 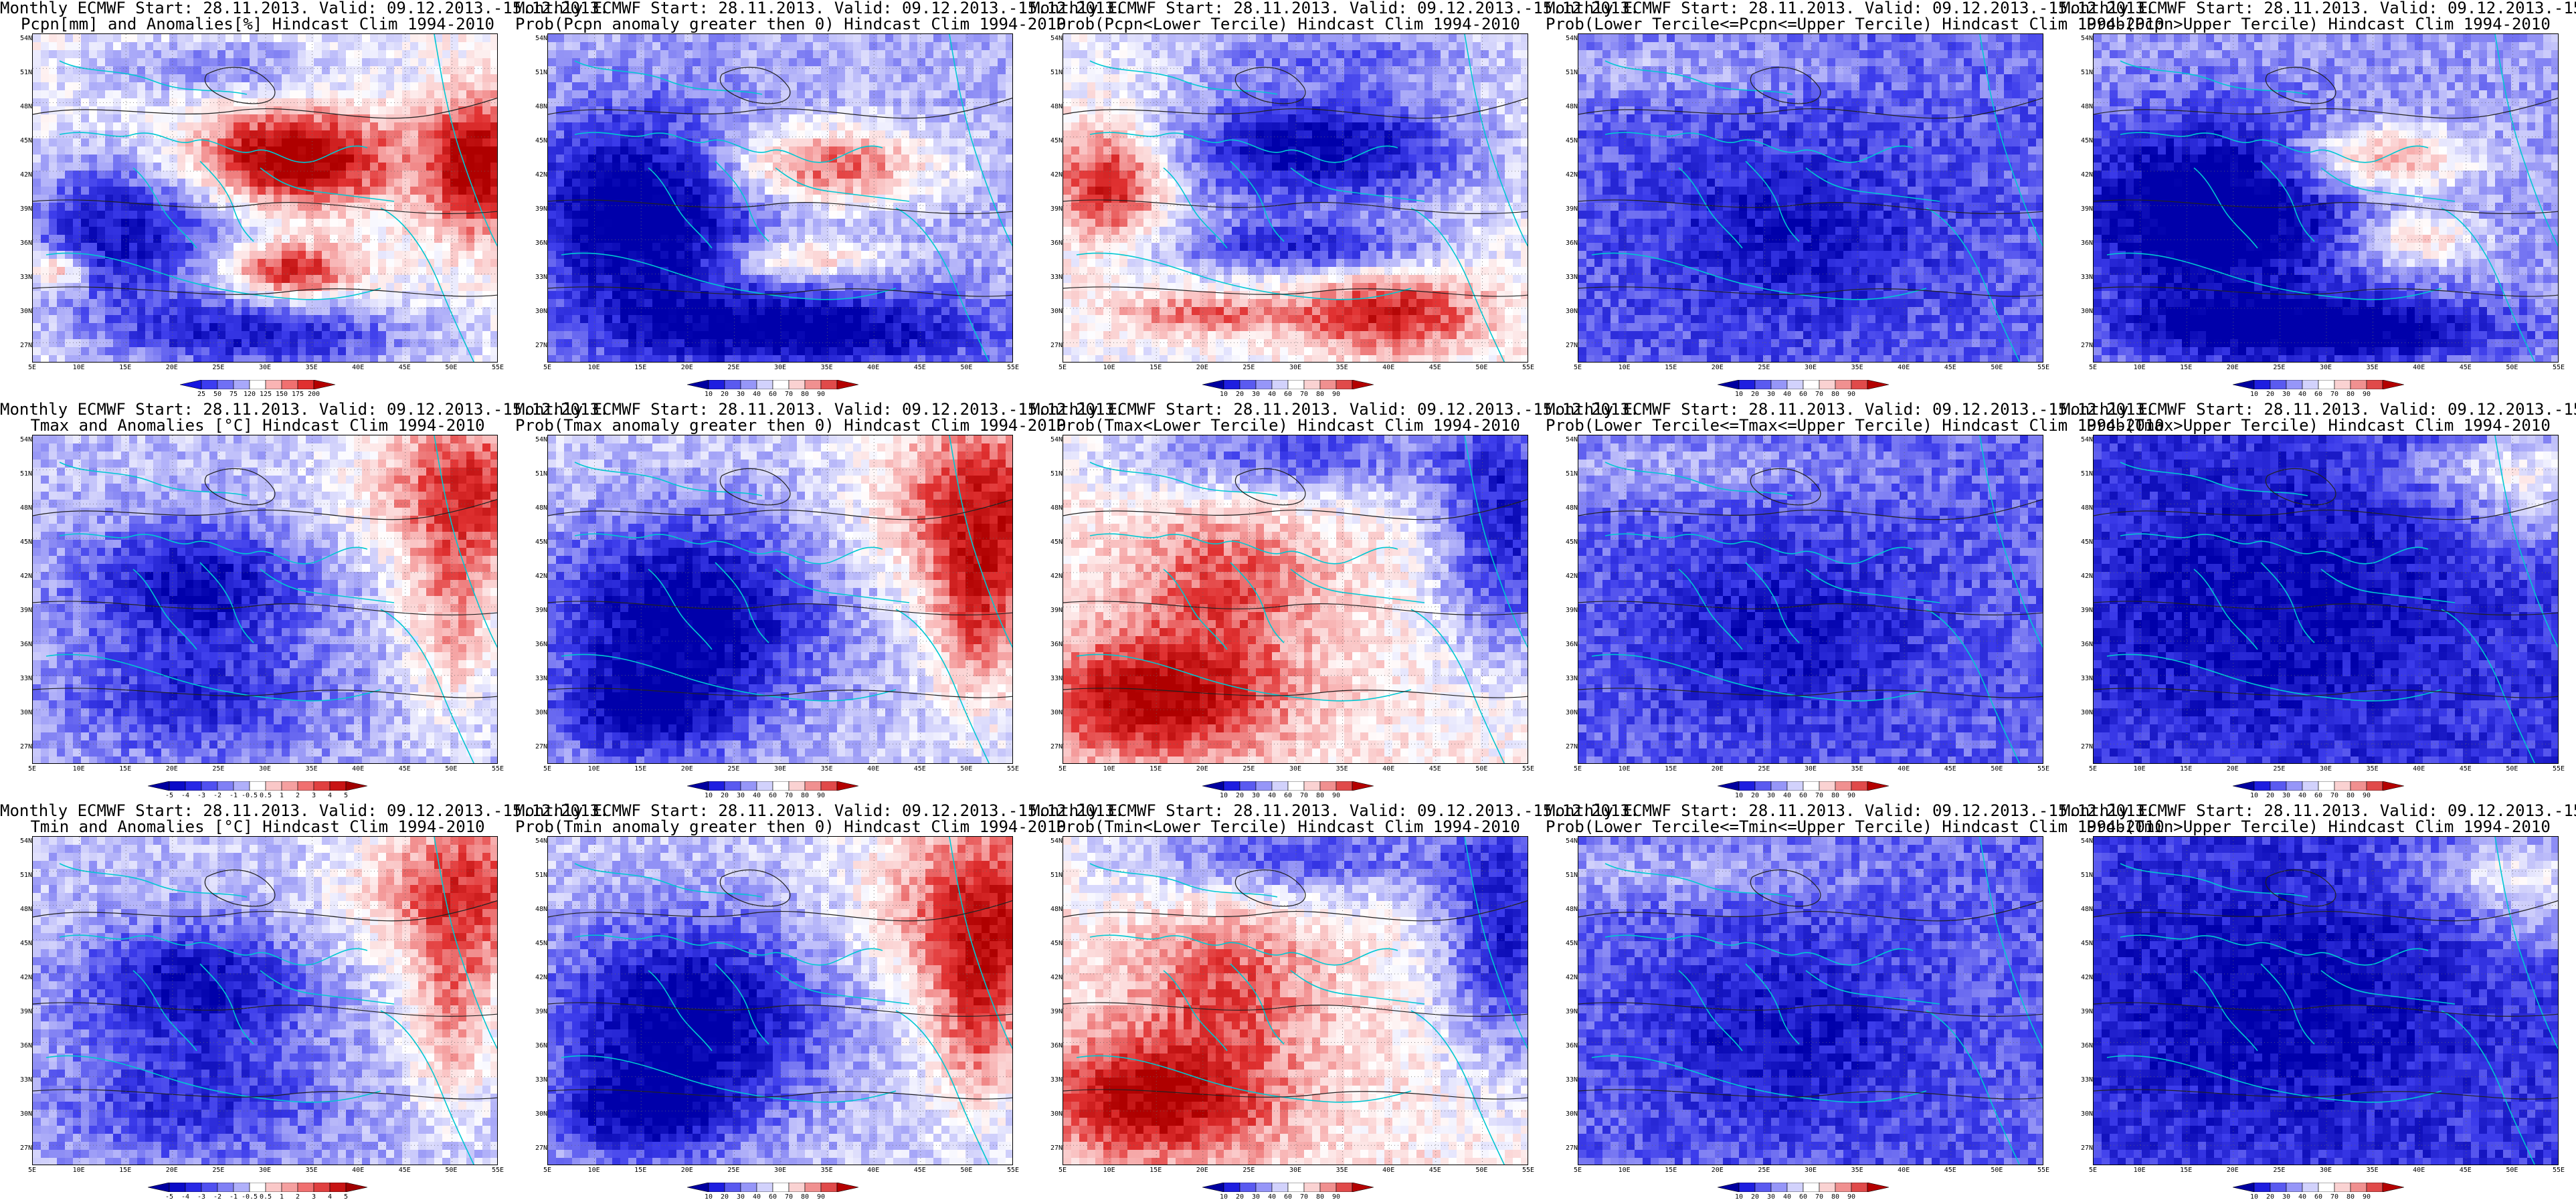 What do you see at coordinates (536, 542) in the screenshot?
I see `lat-tick-label: 45N` at bounding box center [536, 542].